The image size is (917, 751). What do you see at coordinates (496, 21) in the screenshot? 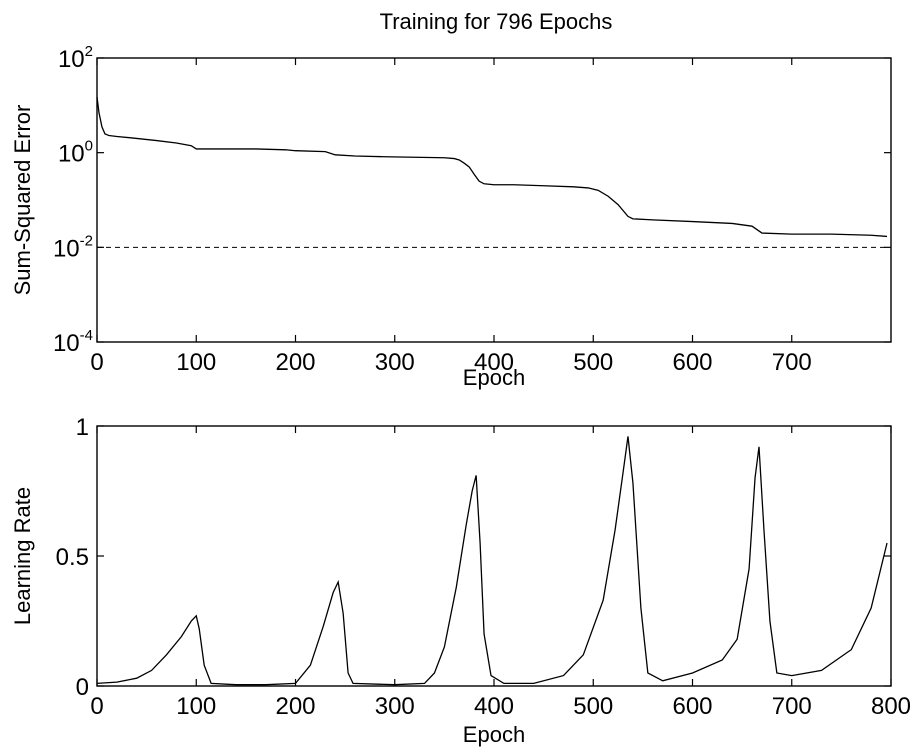
I see `chart-title: Training for 796 Epochs` at bounding box center [496, 21].